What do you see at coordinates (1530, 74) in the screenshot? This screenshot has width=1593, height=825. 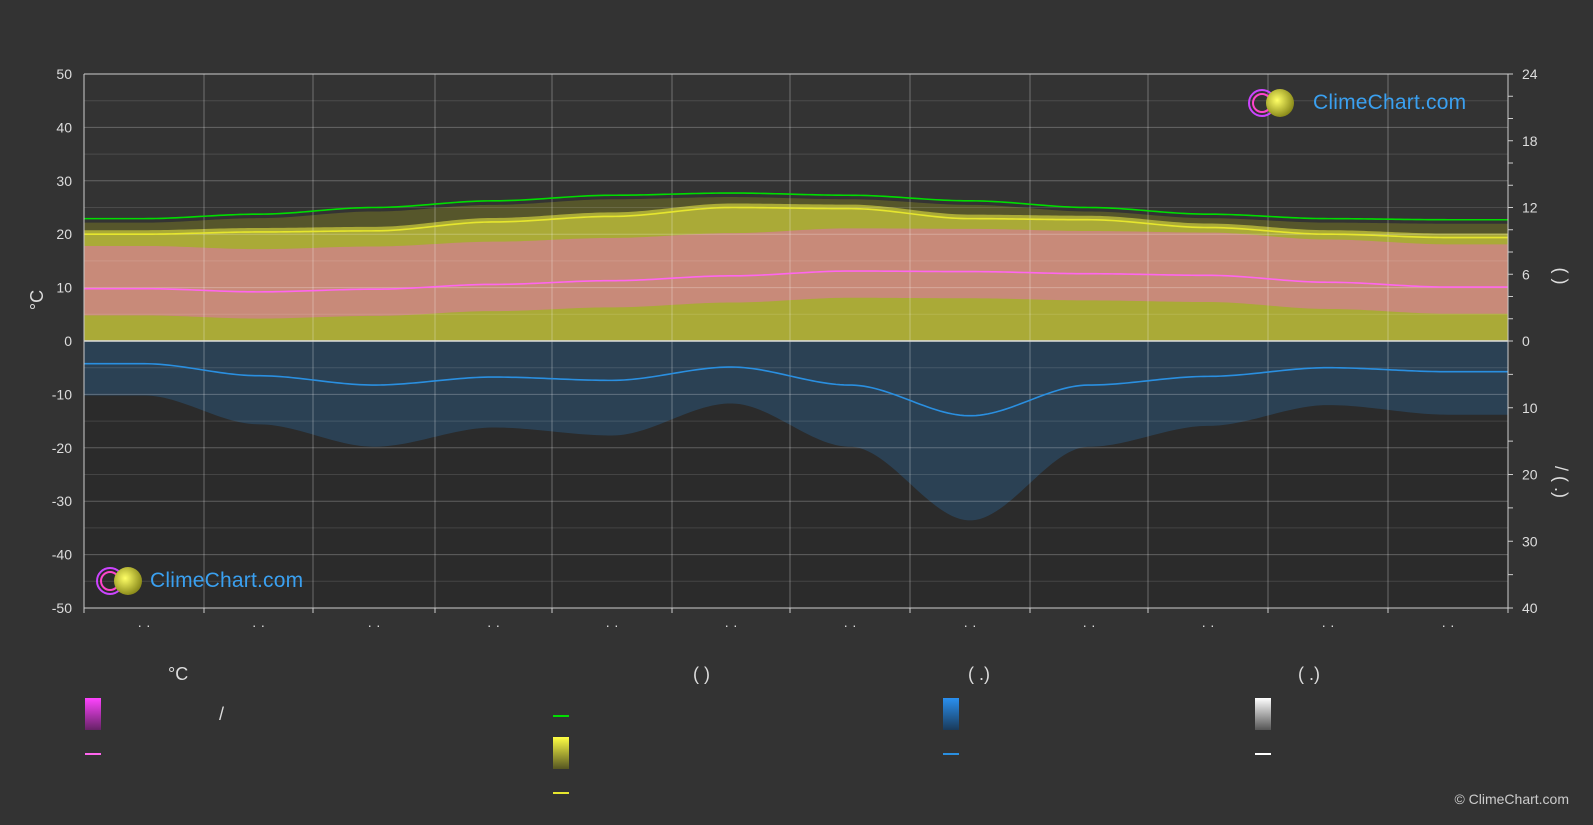 I see `right-tick-label-hours: 24` at bounding box center [1530, 74].